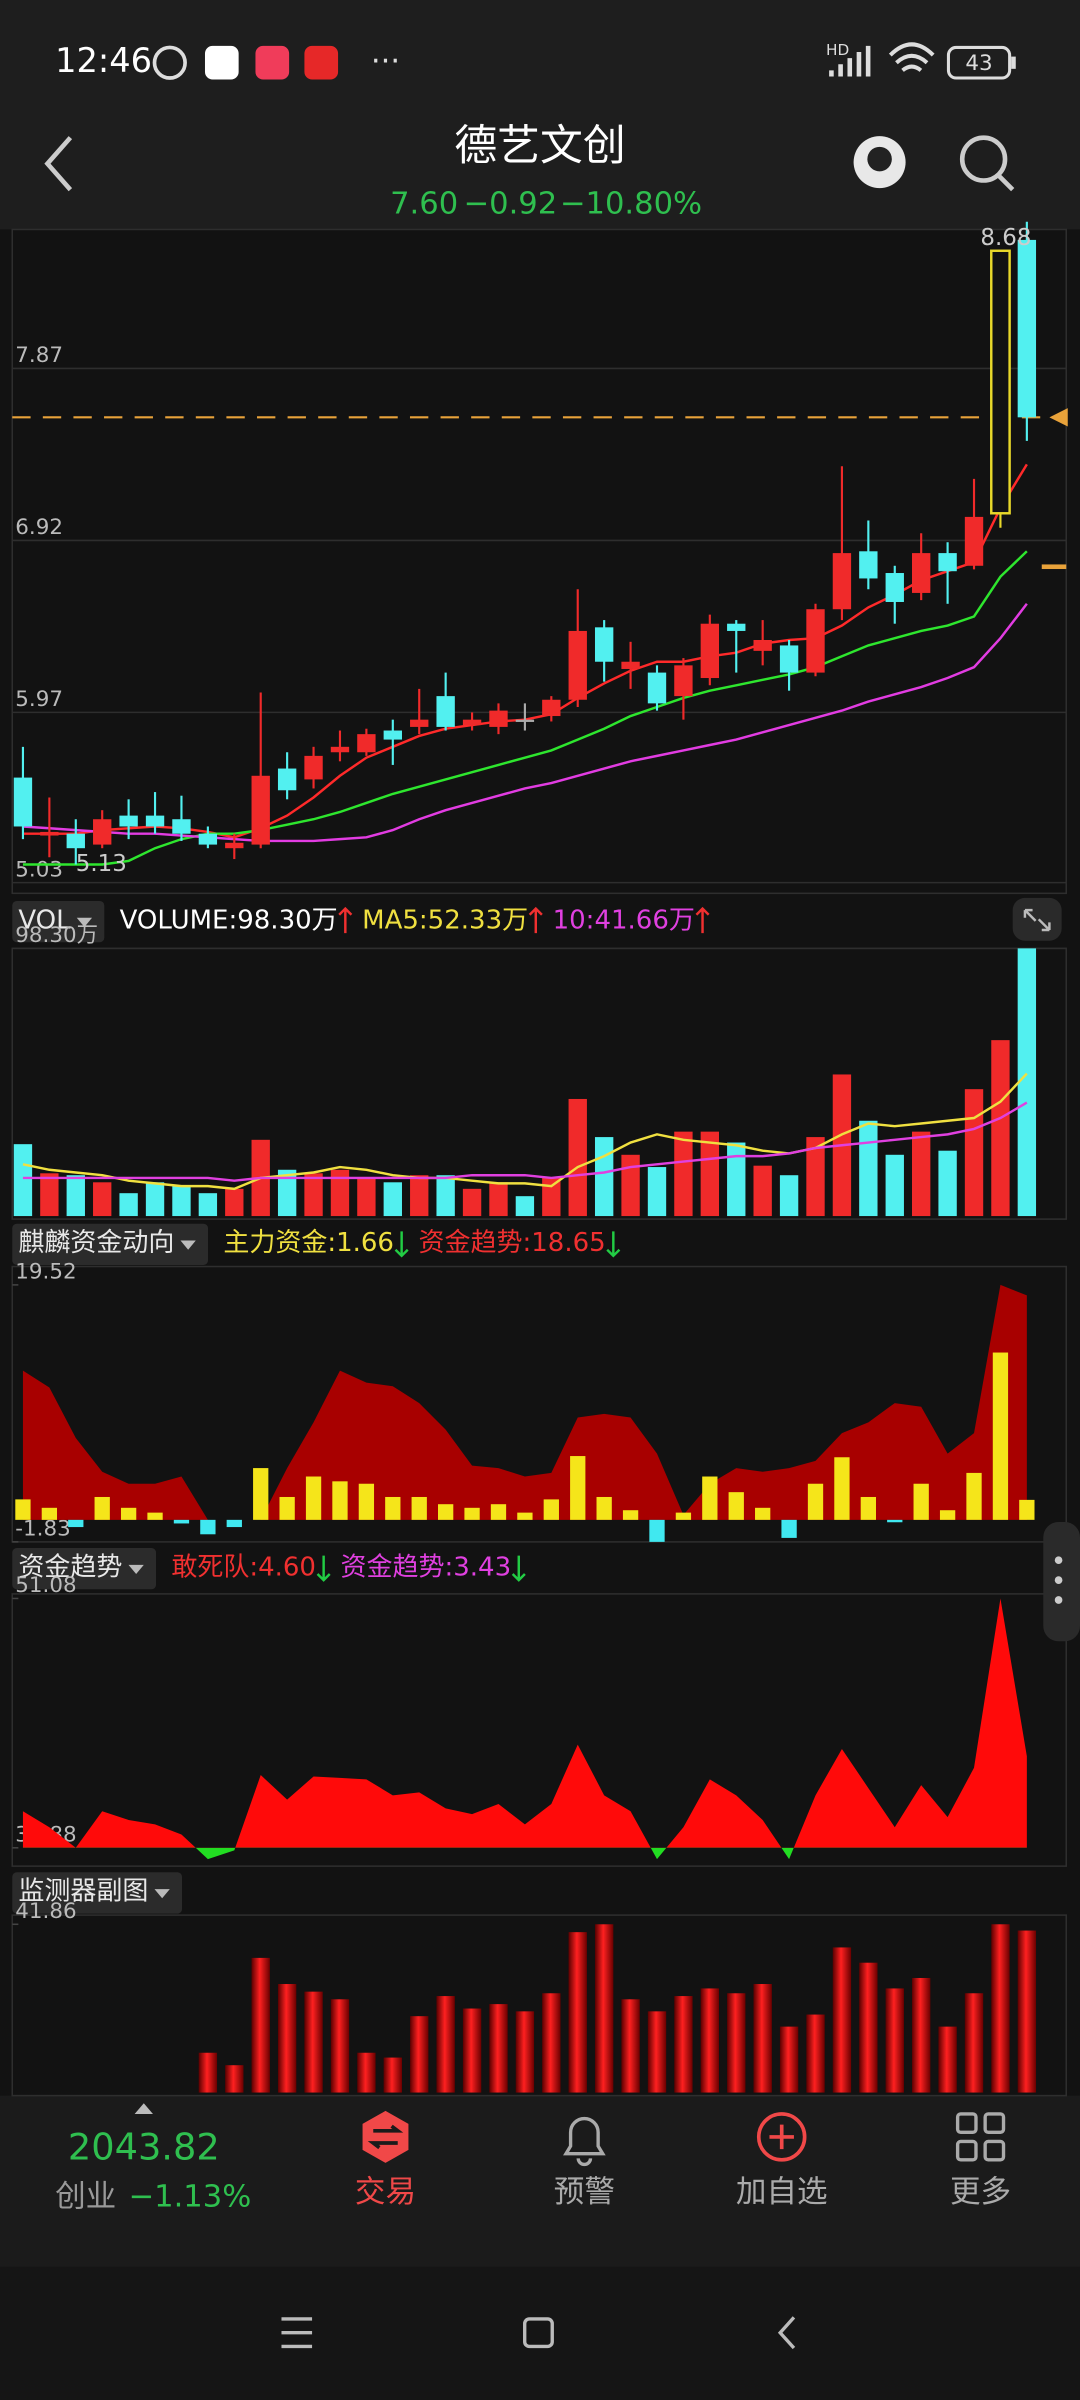 This screenshot has width=1080, height=2400. I want to click on y-tick-label: 7.87, so click(39, 355).